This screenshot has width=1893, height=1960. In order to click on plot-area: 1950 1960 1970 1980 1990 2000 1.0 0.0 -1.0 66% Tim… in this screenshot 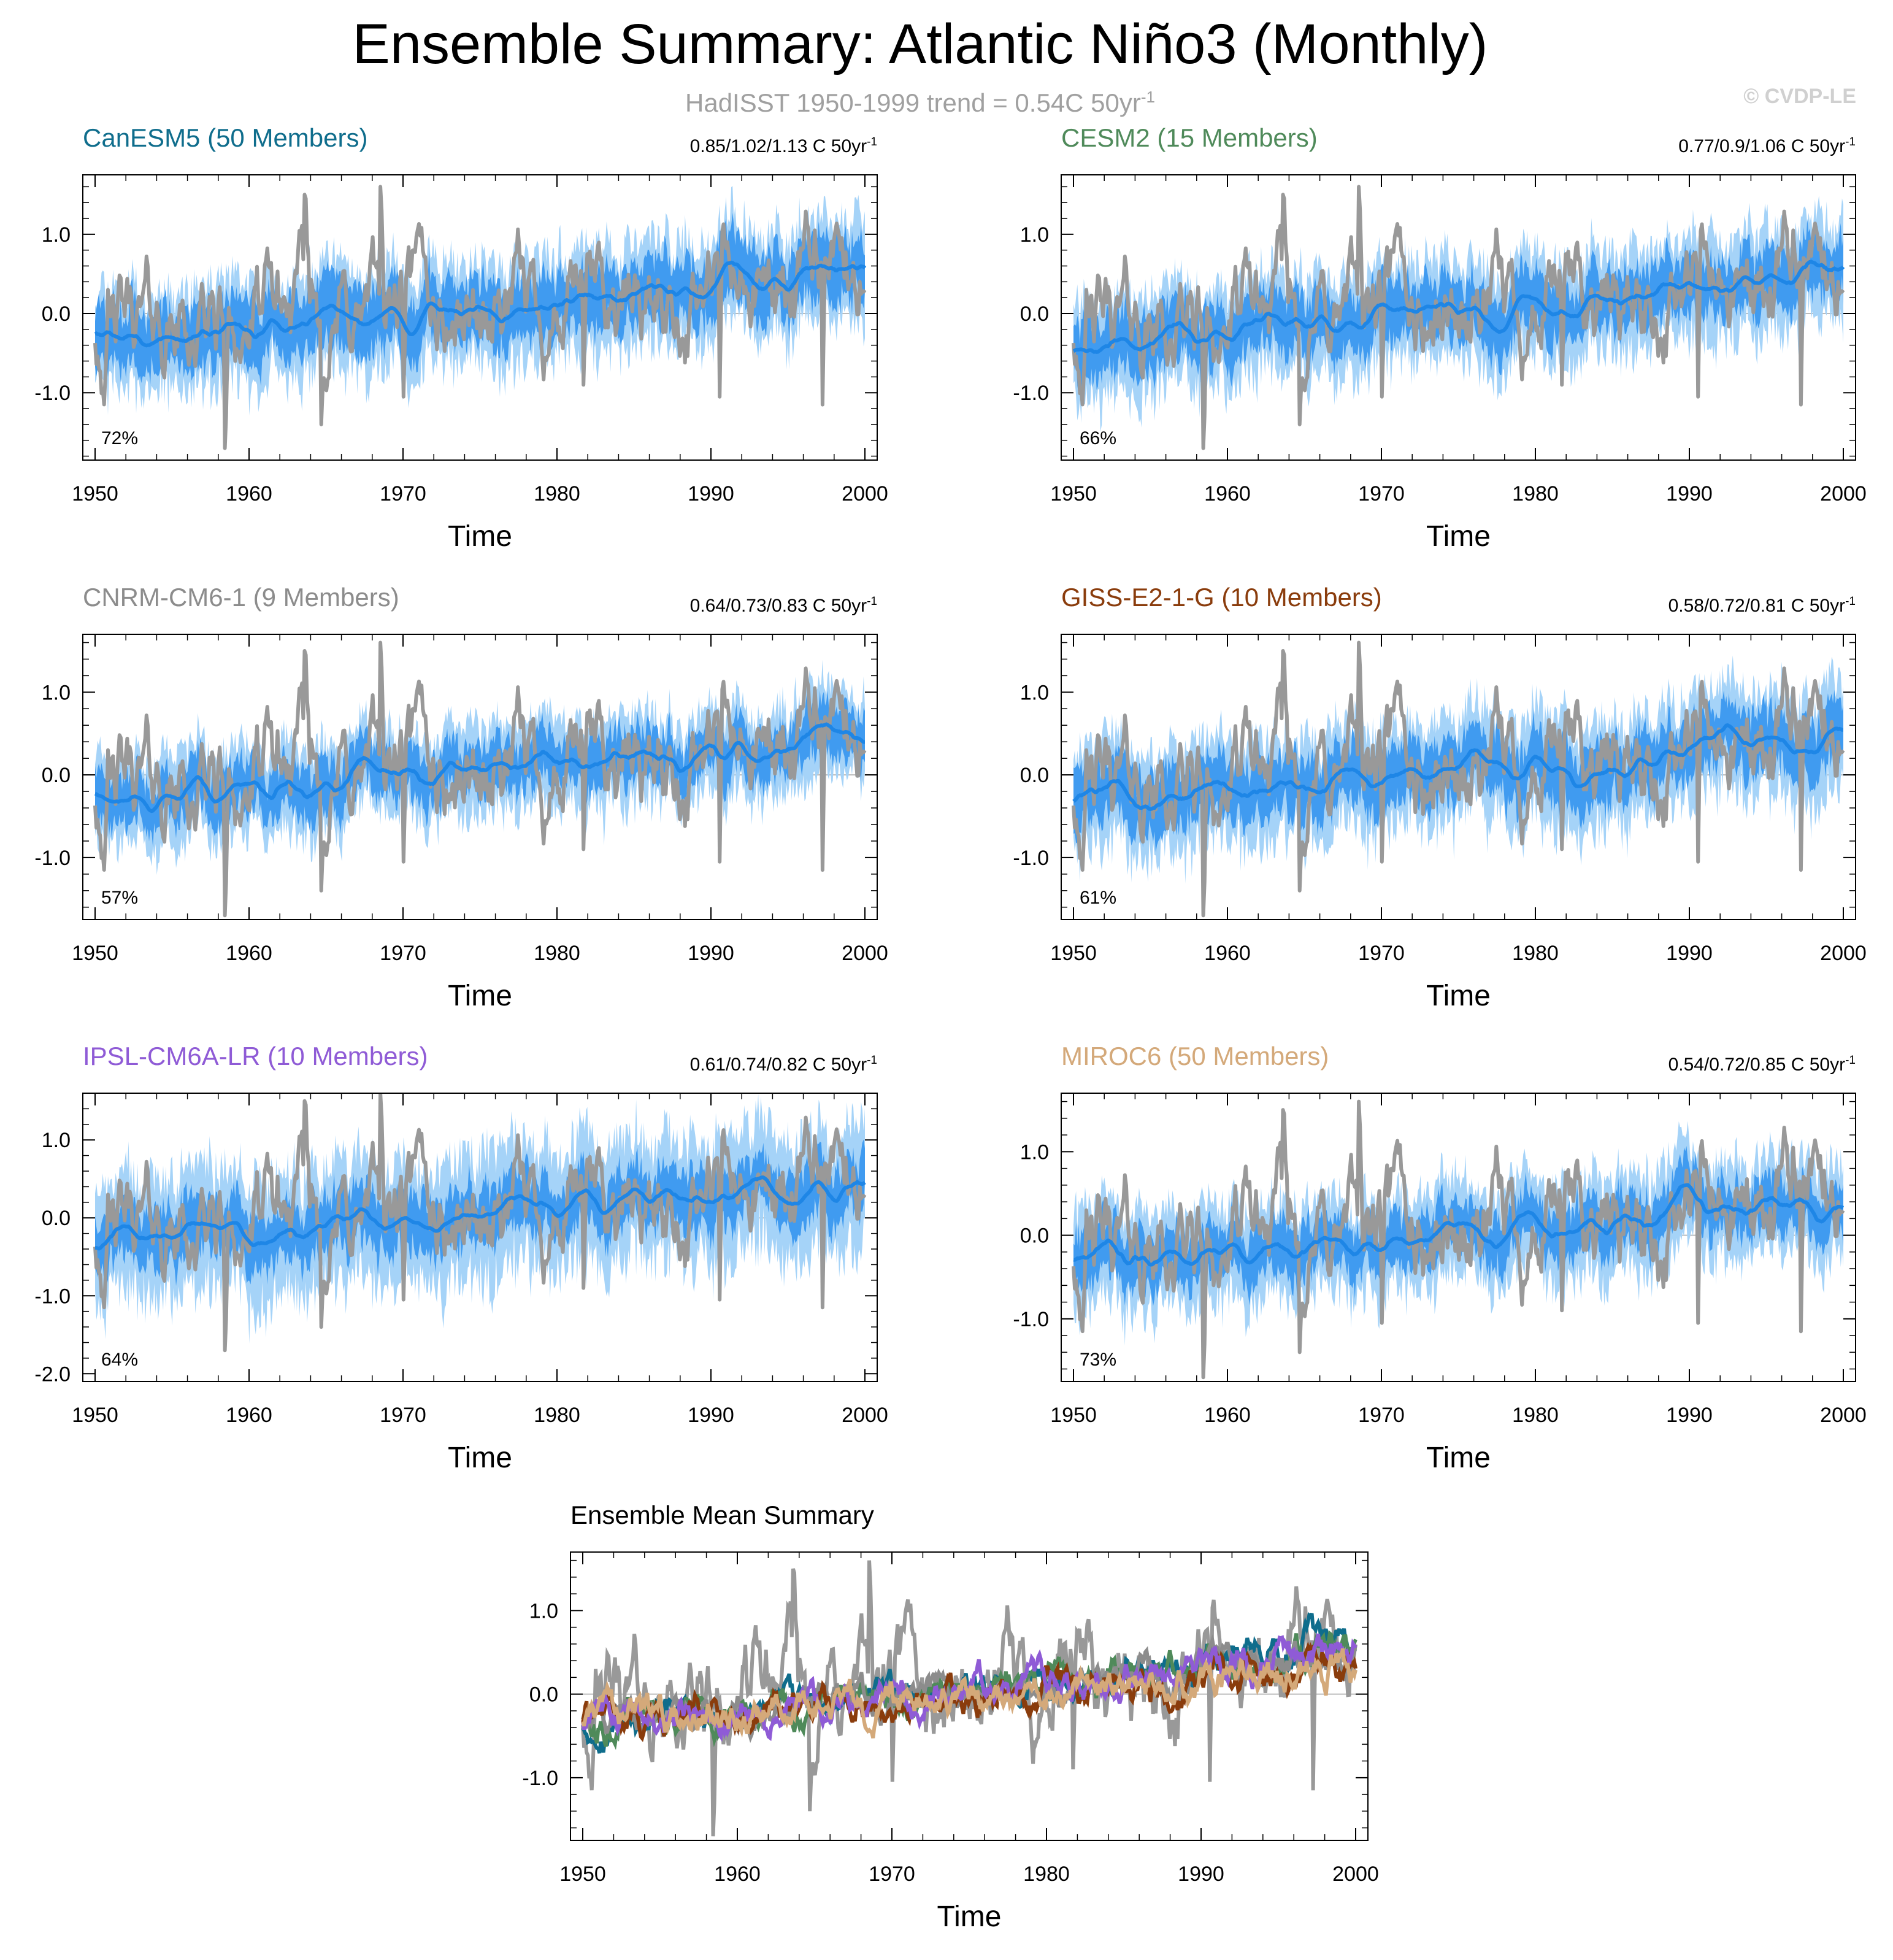, I will do `click(1440, 363)`.